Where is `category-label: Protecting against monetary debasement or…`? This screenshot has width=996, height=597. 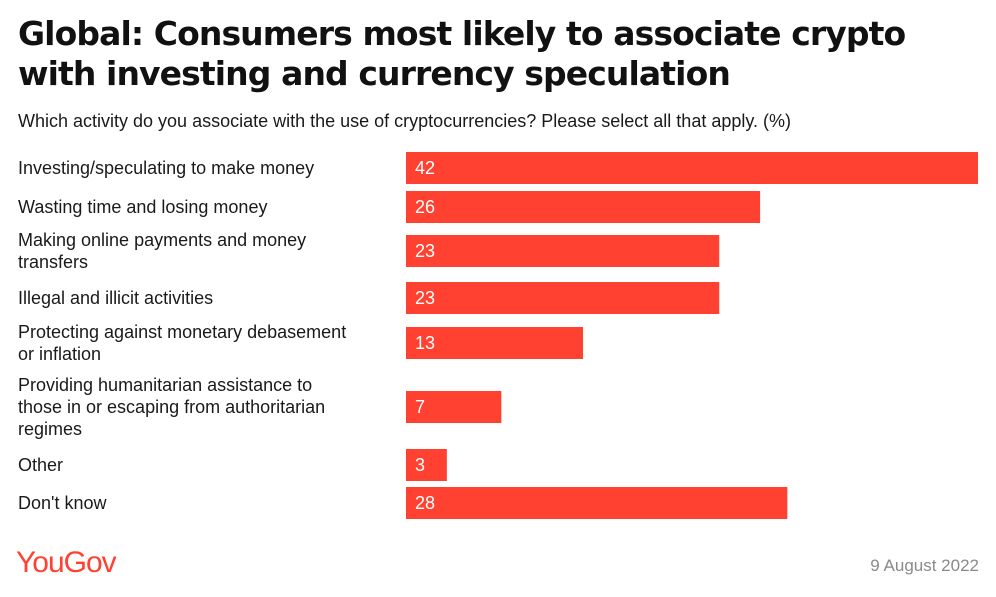 category-label: Protecting against monetary debasement or… is located at coordinates (182, 343).